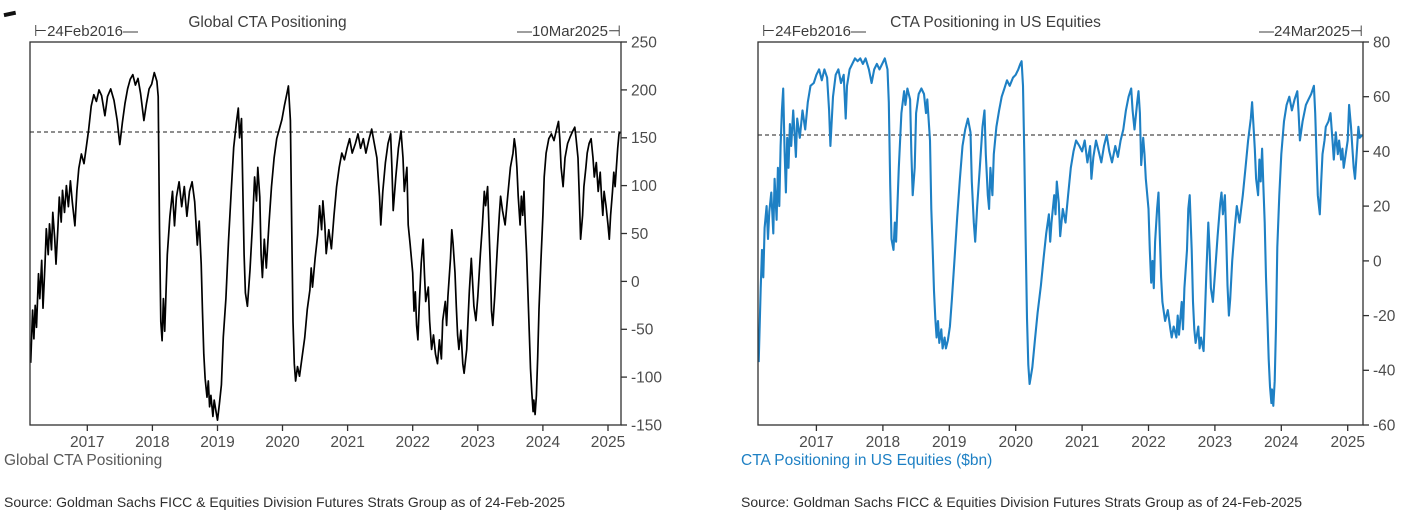 This screenshot has height=523, width=1416. What do you see at coordinates (267, 22) in the screenshot?
I see `chart-title: Global CTA Positioning` at bounding box center [267, 22].